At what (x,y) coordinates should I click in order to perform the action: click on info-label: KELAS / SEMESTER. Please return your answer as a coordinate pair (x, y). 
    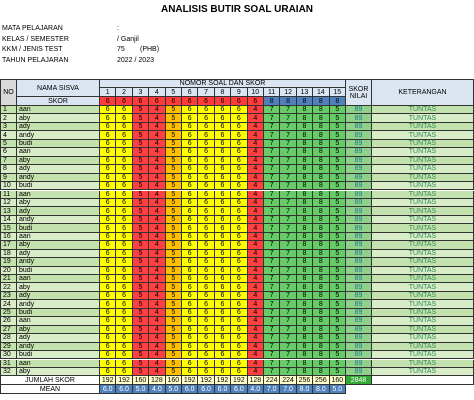
    Looking at the image, I should click on (35, 39).